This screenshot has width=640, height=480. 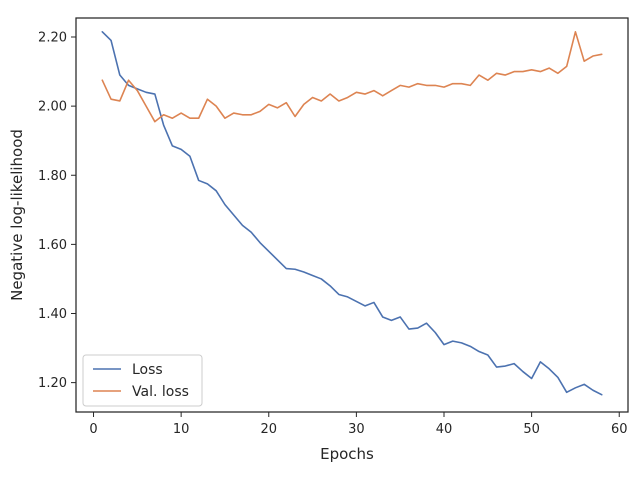 What do you see at coordinates (147, 370) in the screenshot?
I see `legend-label-loss: Loss` at bounding box center [147, 370].